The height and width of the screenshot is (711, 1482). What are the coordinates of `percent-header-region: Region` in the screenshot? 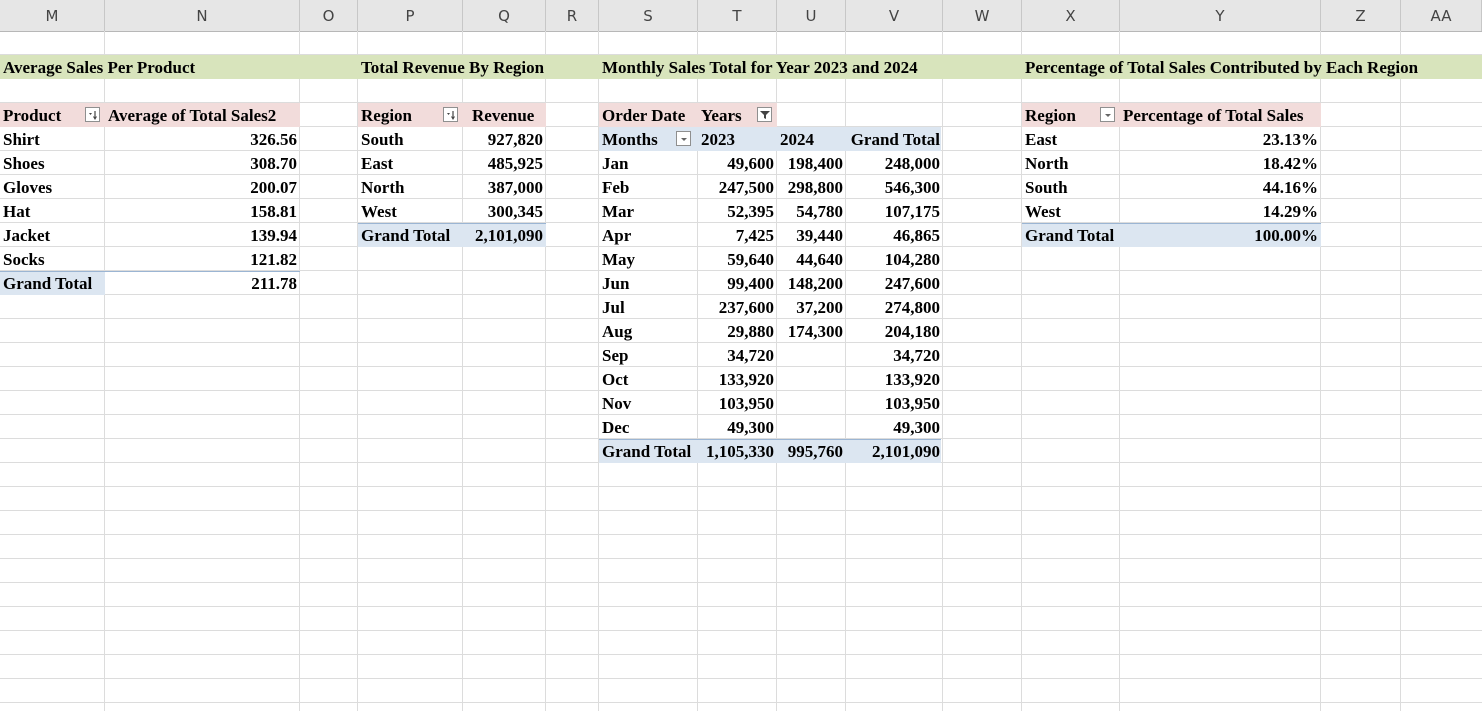 It's located at (1050, 115).